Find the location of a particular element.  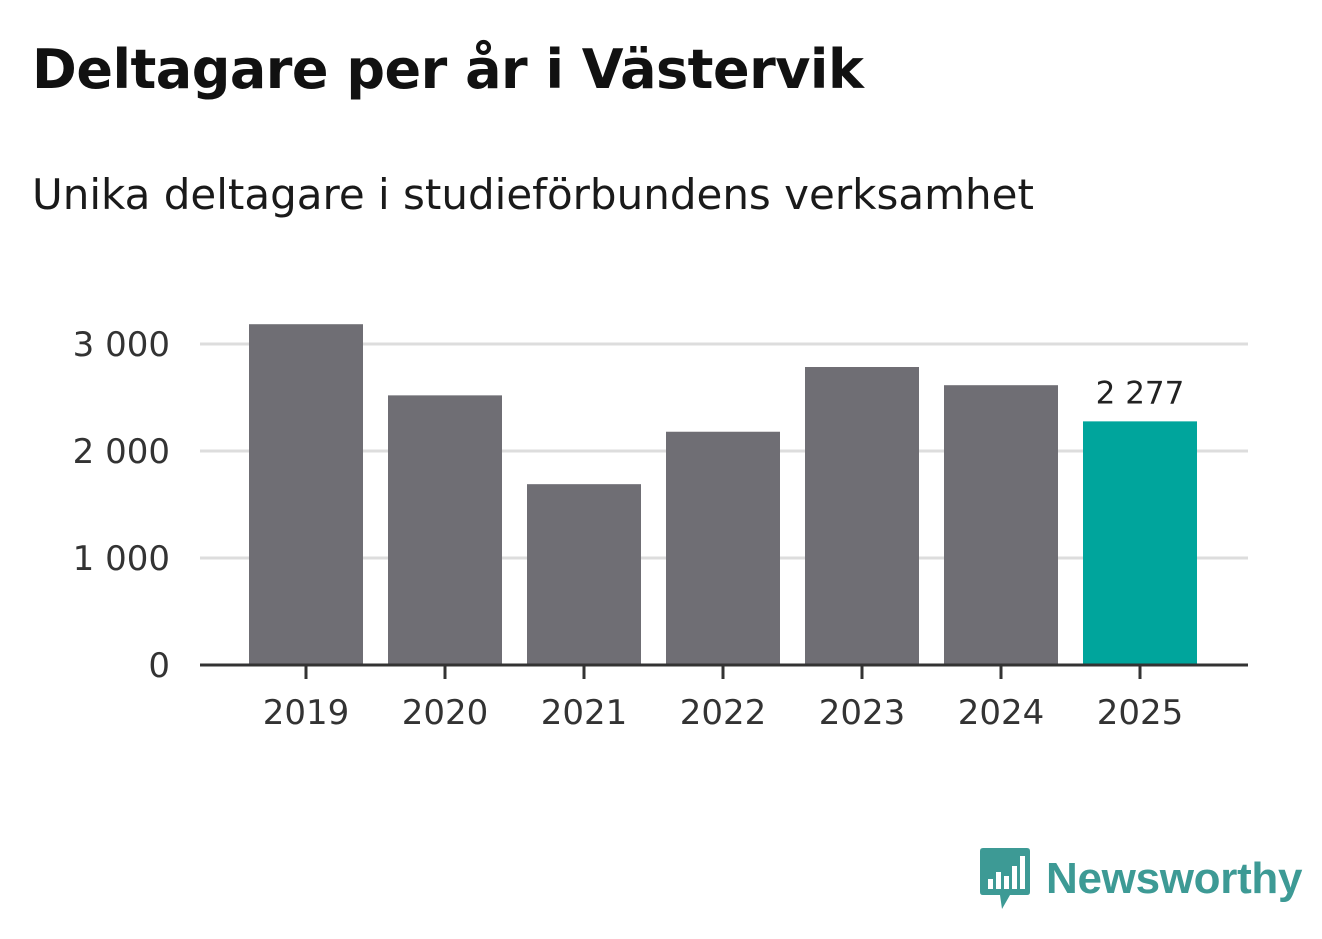

x-tick-label: 2022 is located at coordinates (723, 713).